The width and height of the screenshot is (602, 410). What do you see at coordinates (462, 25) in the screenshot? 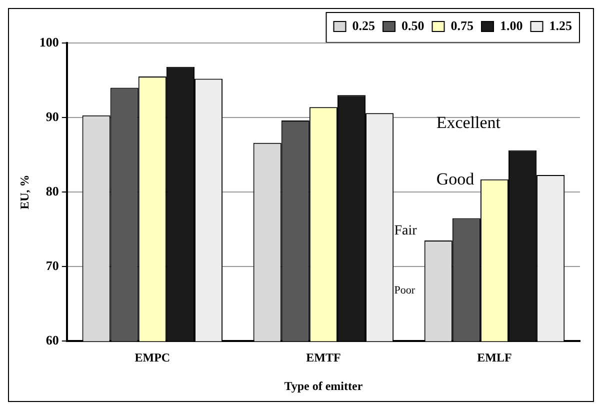
I see `legend-label: 0.75` at bounding box center [462, 25].